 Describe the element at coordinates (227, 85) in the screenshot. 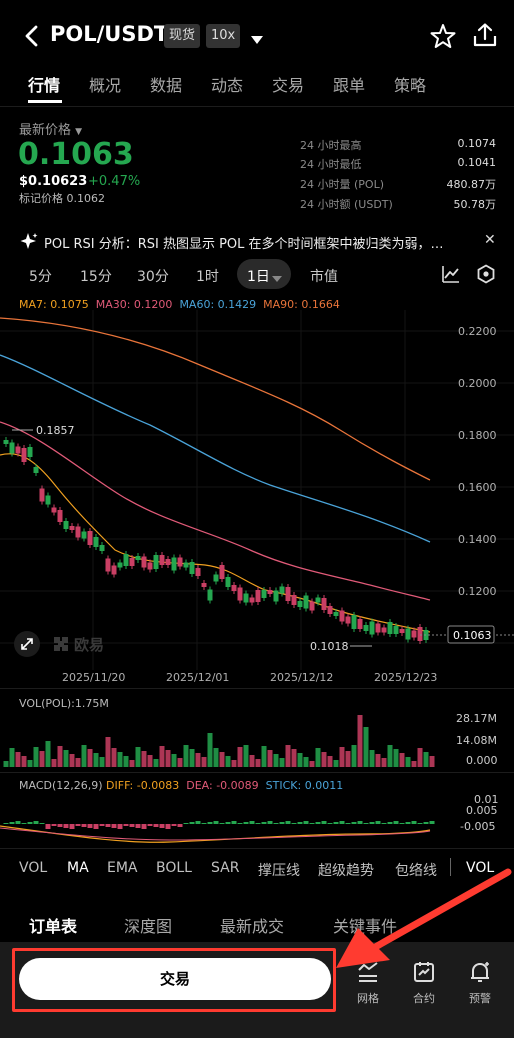

I see `tab-feed: 动态` at that location.